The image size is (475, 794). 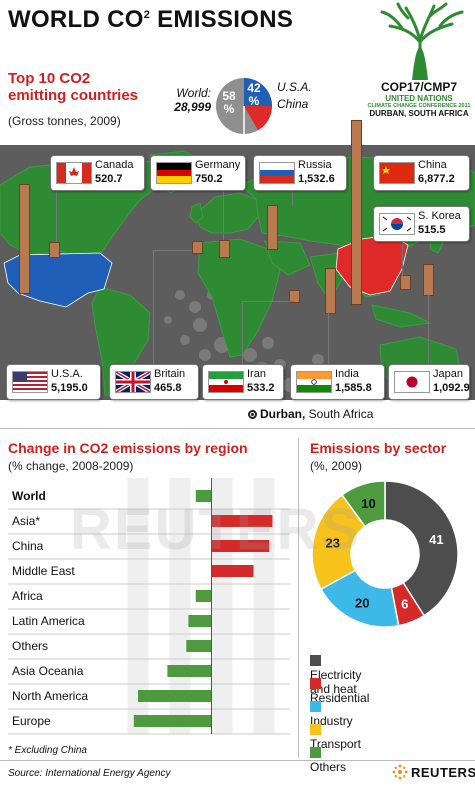 I want to click on bar-chart-title: Change in CO2 emissions by region, so click(x=128, y=448).